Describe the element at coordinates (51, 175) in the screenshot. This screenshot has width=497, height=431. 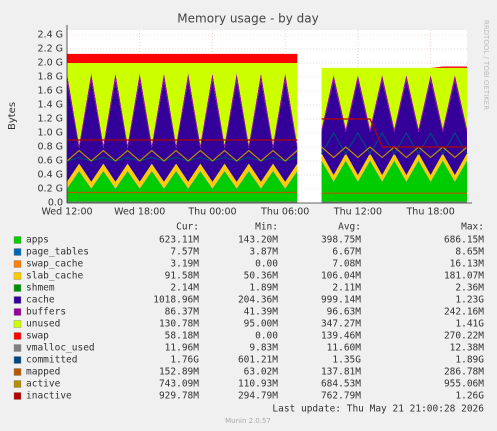
I see `y-tick-label: 0.4 G` at that location.